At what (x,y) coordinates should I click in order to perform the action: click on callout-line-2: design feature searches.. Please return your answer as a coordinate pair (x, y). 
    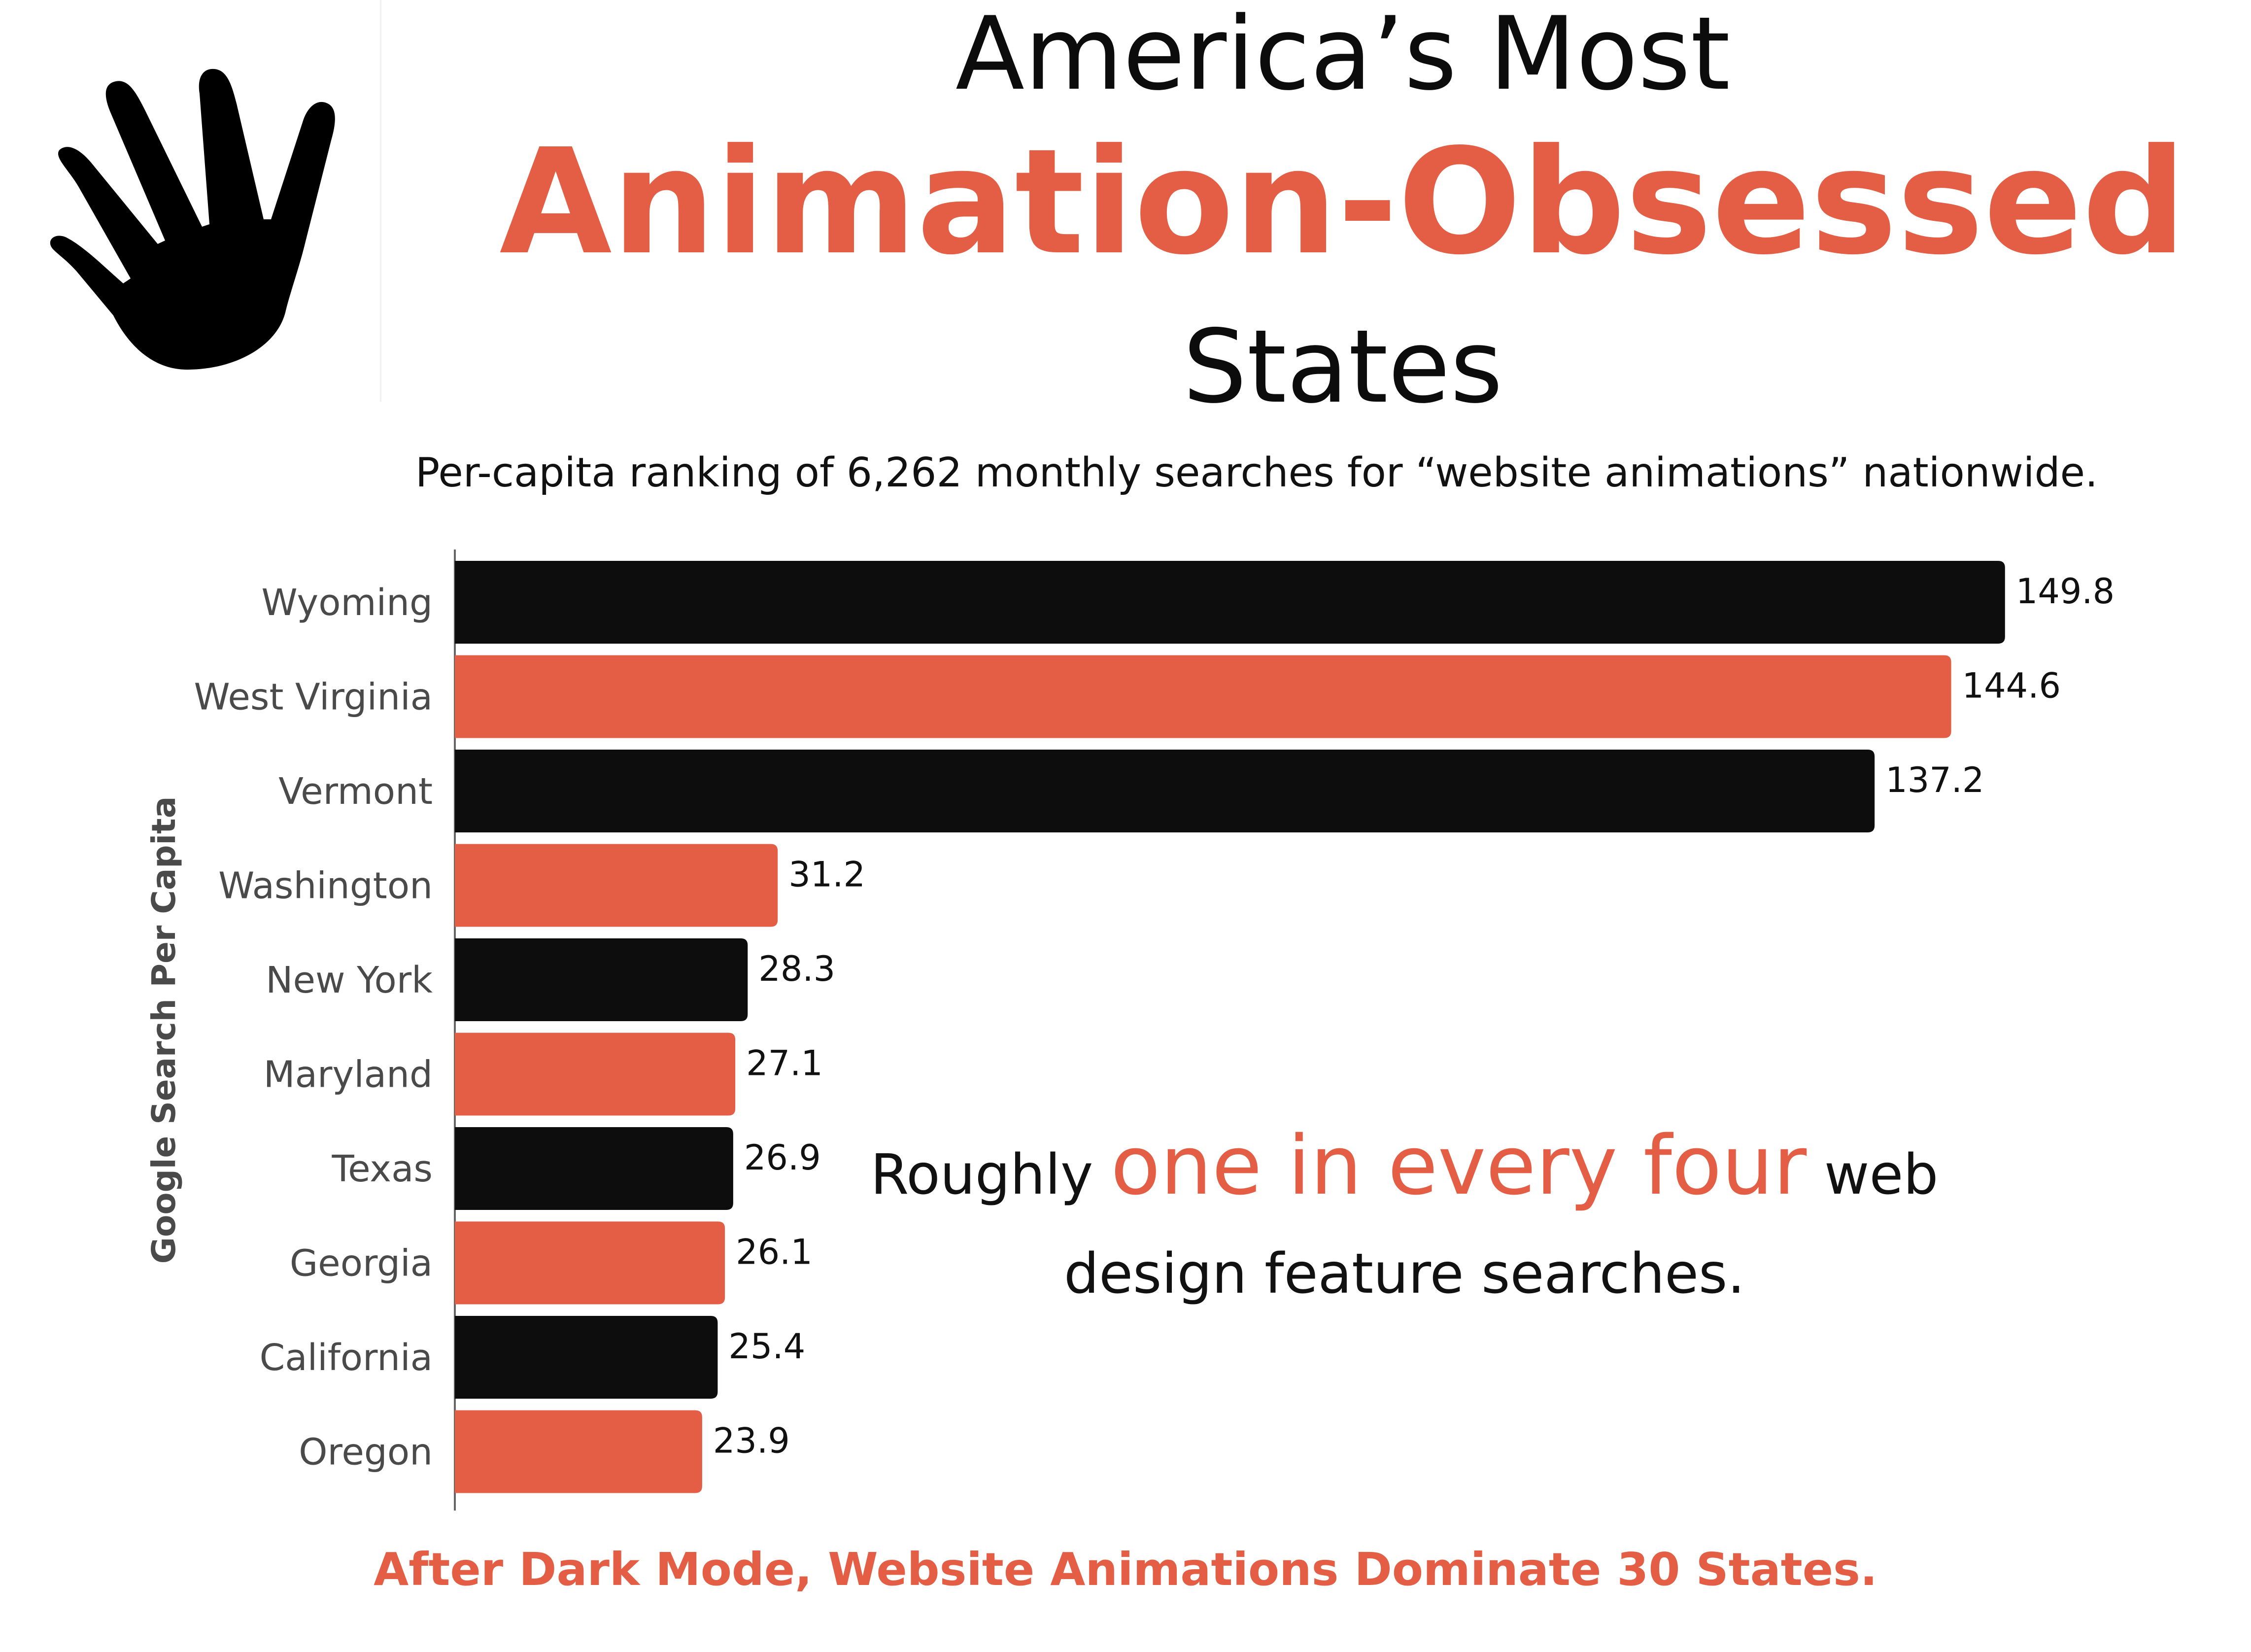
    Looking at the image, I should click on (1404, 1274).